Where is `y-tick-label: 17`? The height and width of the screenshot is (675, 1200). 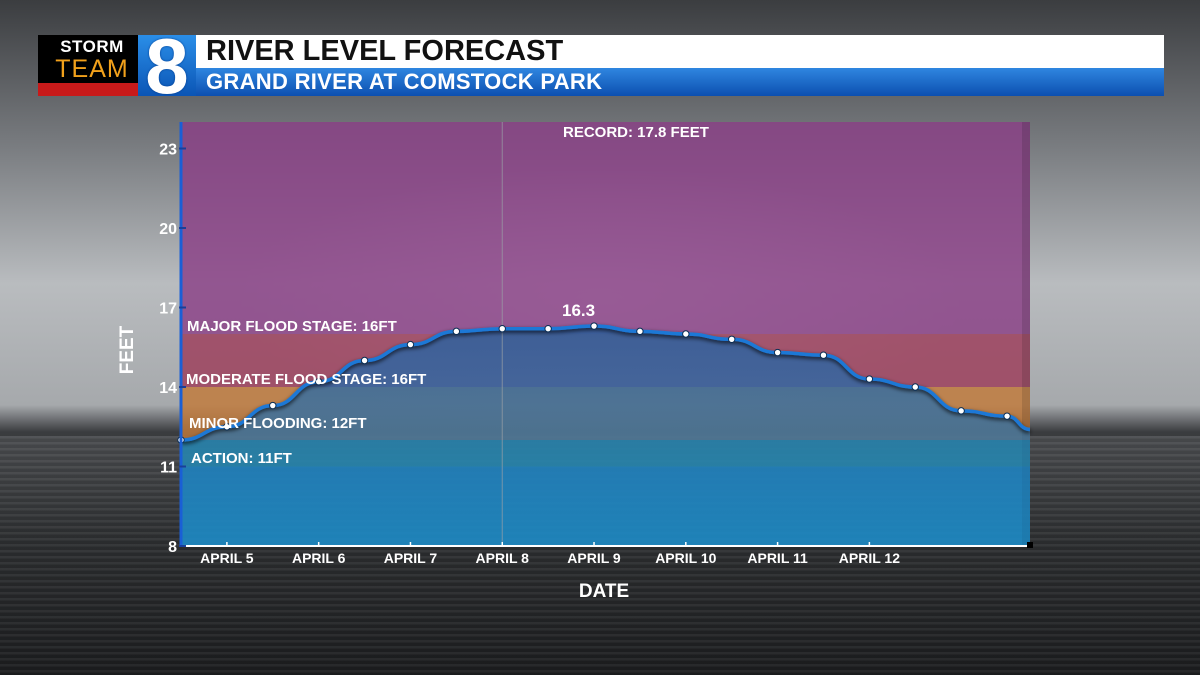 y-tick-label: 17 is located at coordinates (168, 309).